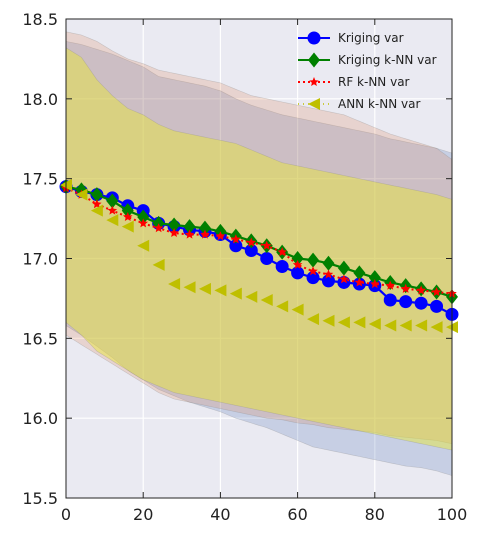  I want to click on legend-item: Kriging k-NN var, so click(367, 60).